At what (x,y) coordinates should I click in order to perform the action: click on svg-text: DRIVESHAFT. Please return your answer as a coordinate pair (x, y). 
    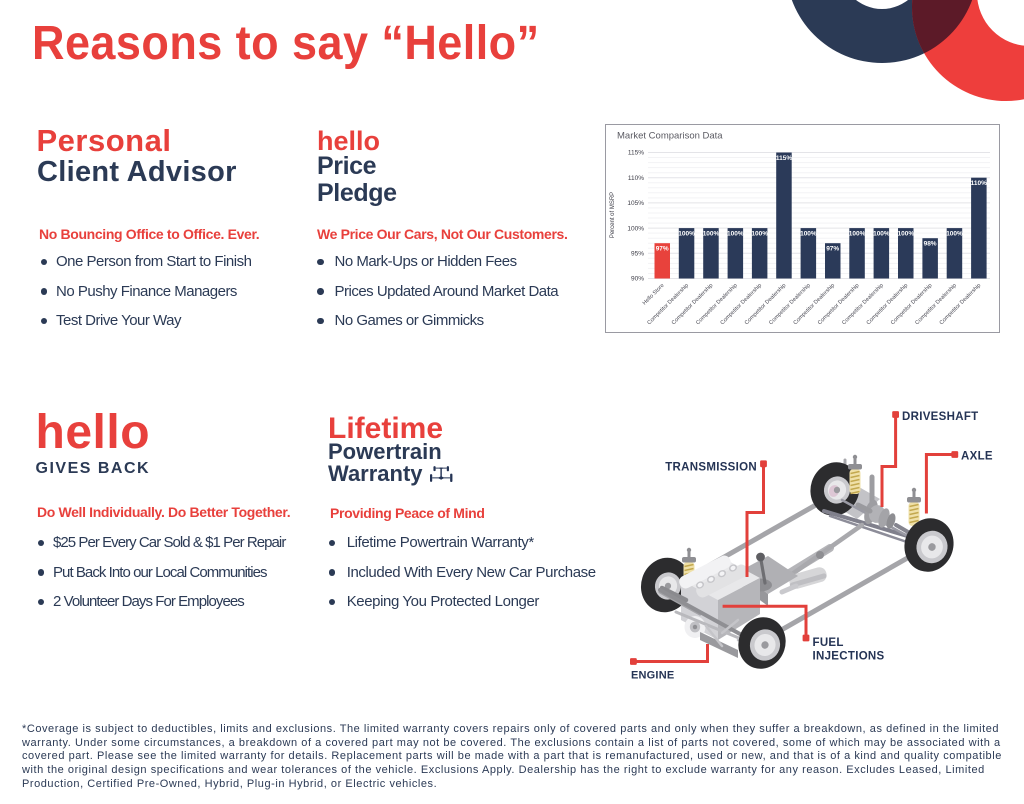
    Looking at the image, I should click on (940, 417).